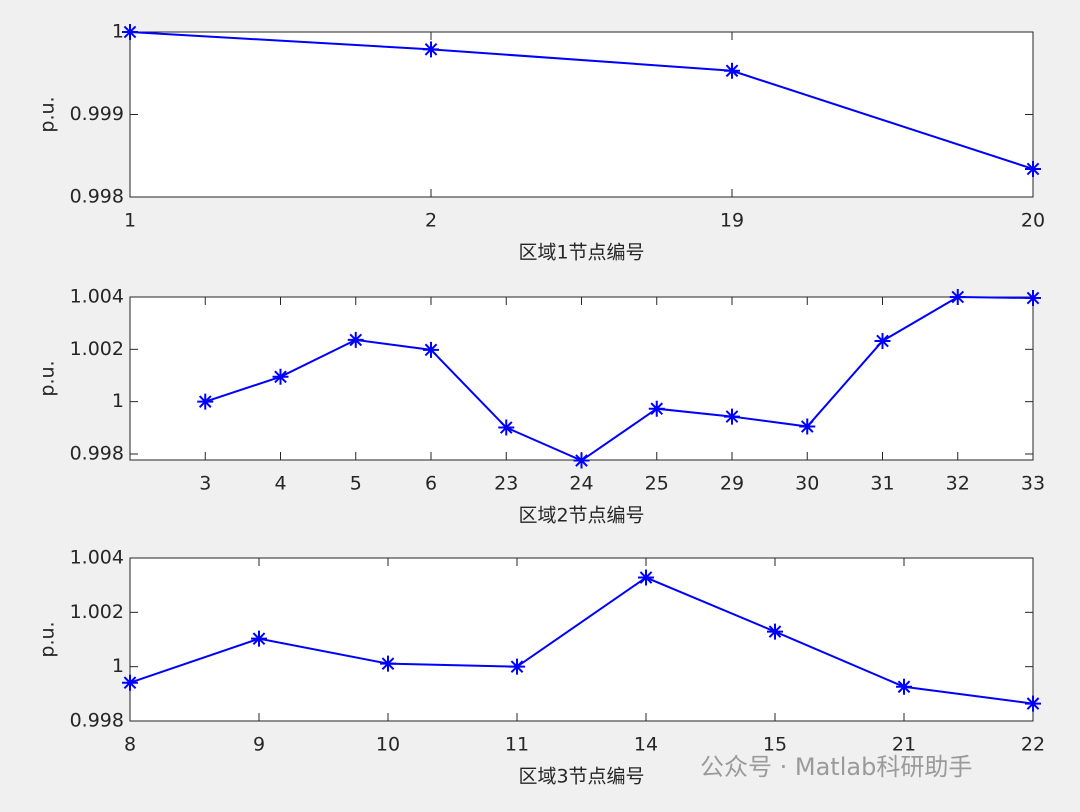 The width and height of the screenshot is (1080, 812). Describe the element at coordinates (732, 484) in the screenshot. I see `x-tick-label: 29` at that location.